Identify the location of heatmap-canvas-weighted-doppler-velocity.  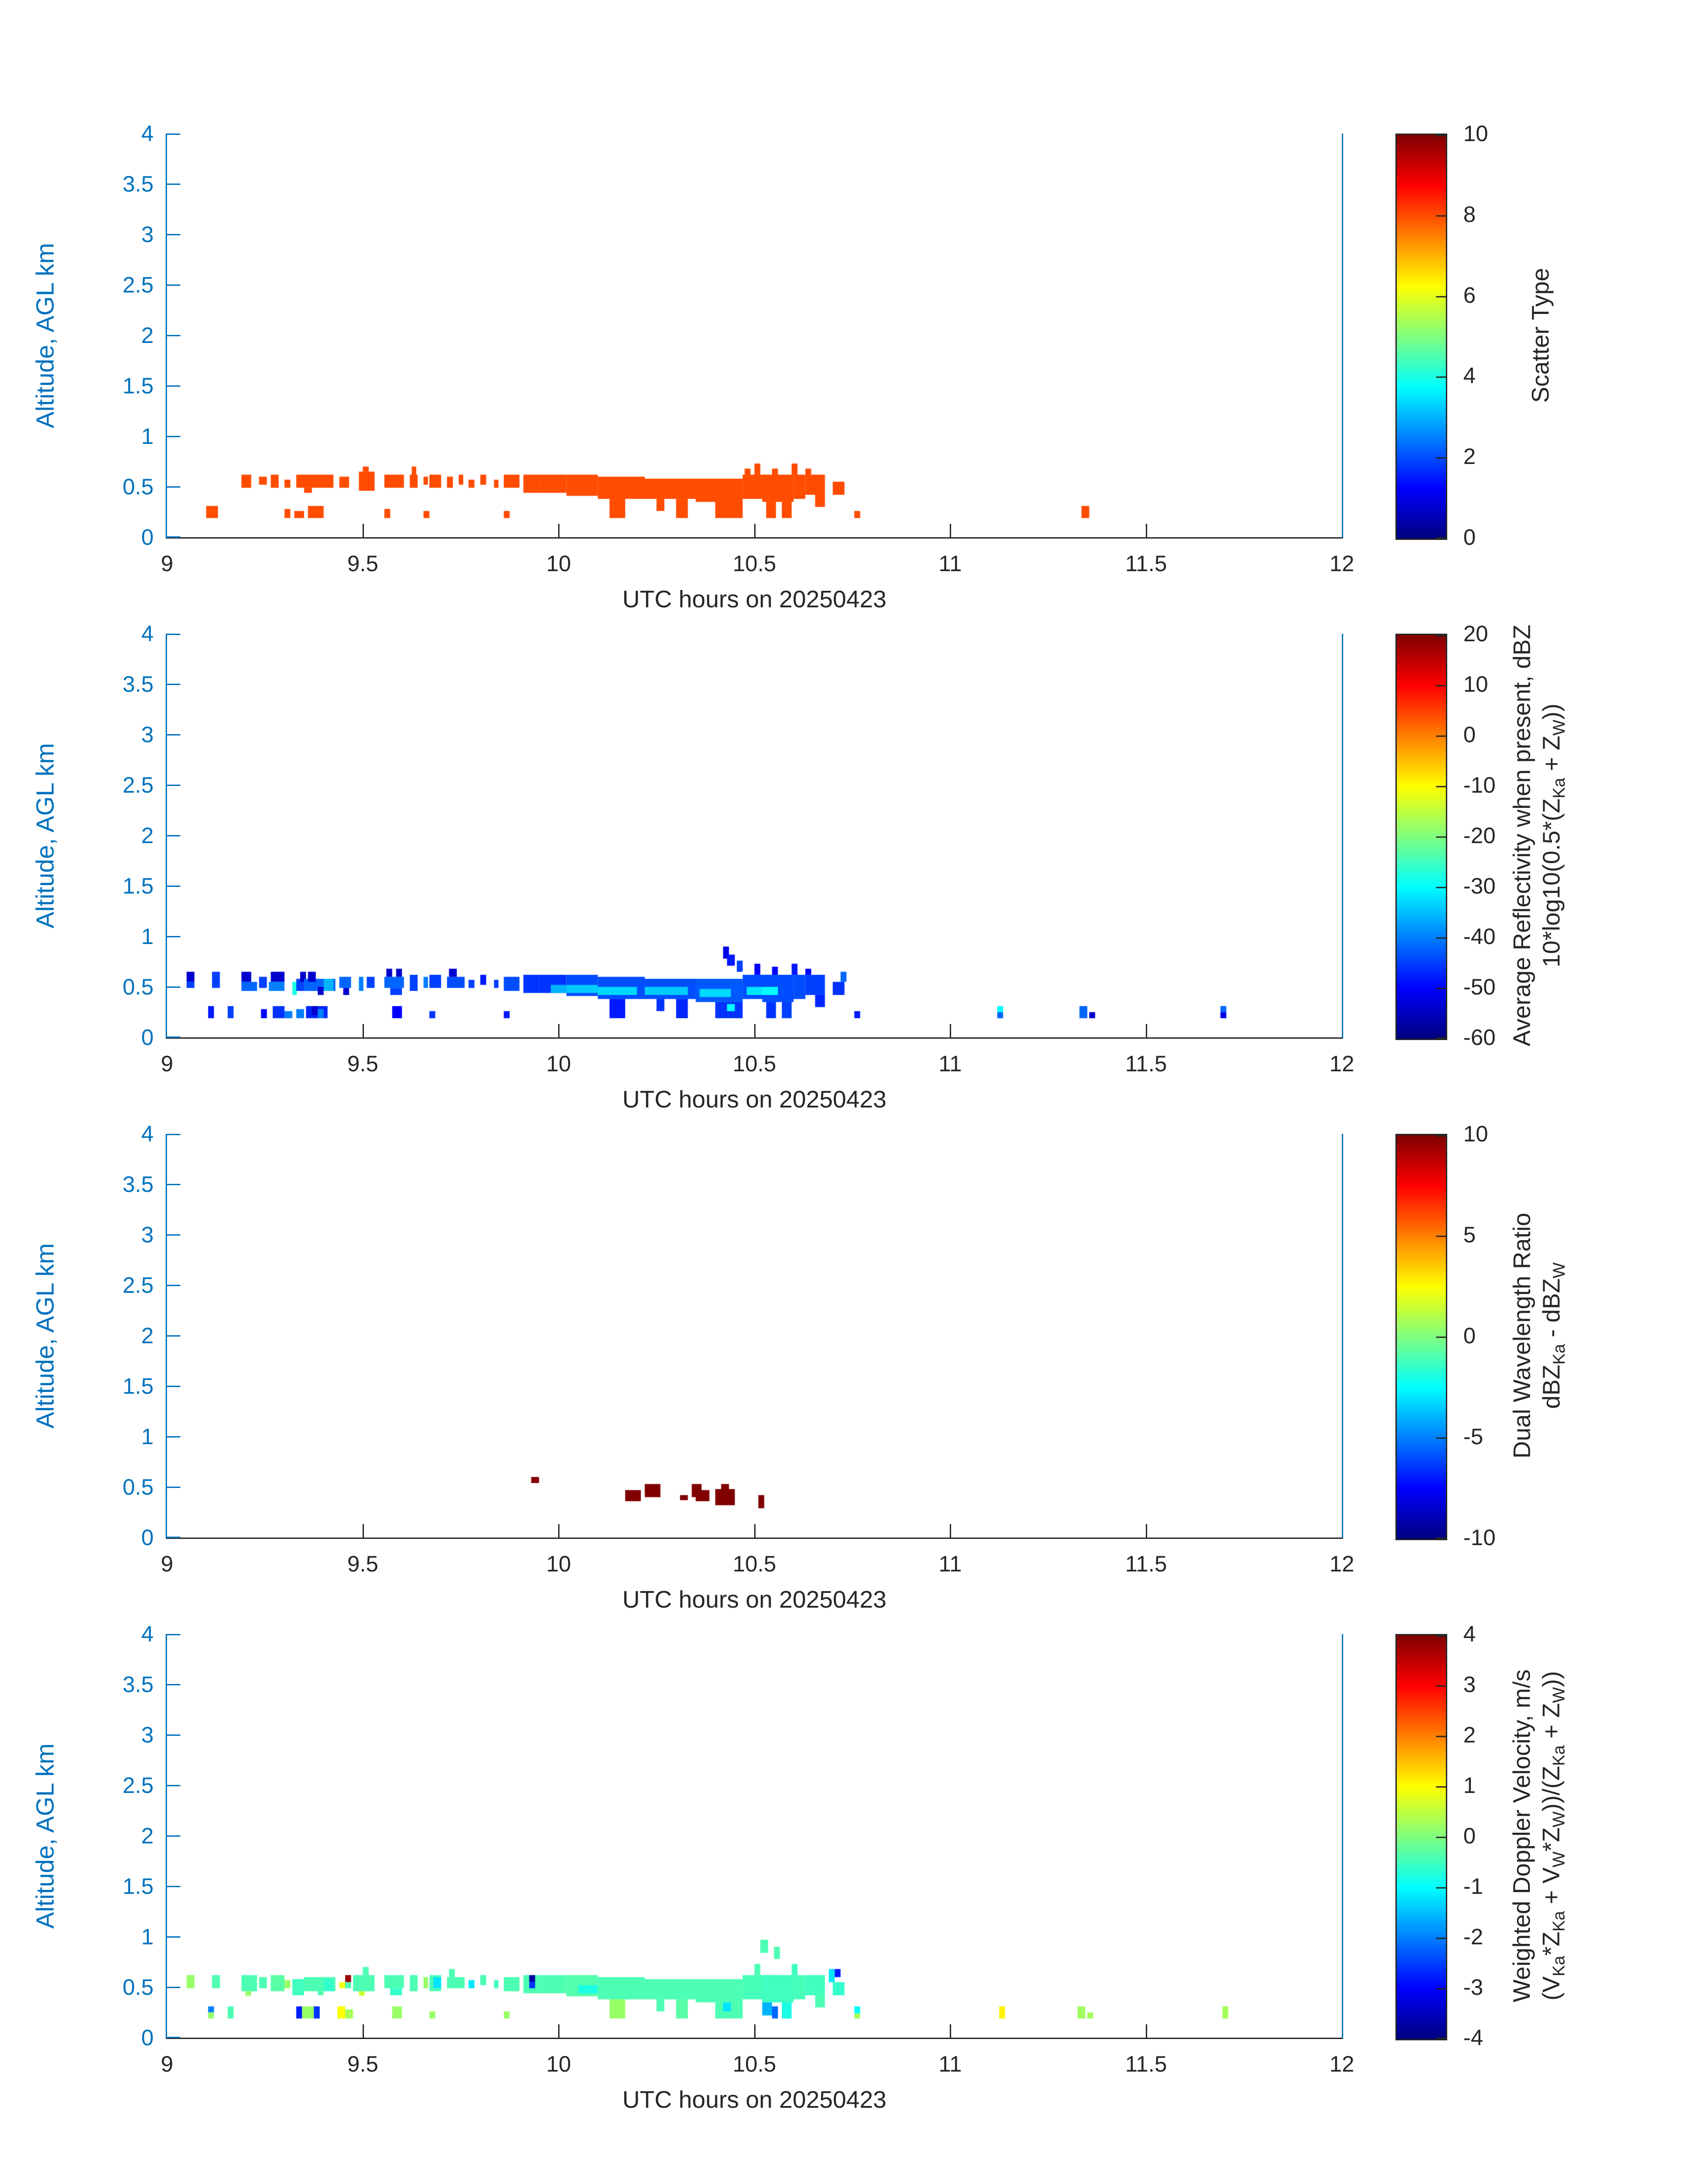
(754, 1836).